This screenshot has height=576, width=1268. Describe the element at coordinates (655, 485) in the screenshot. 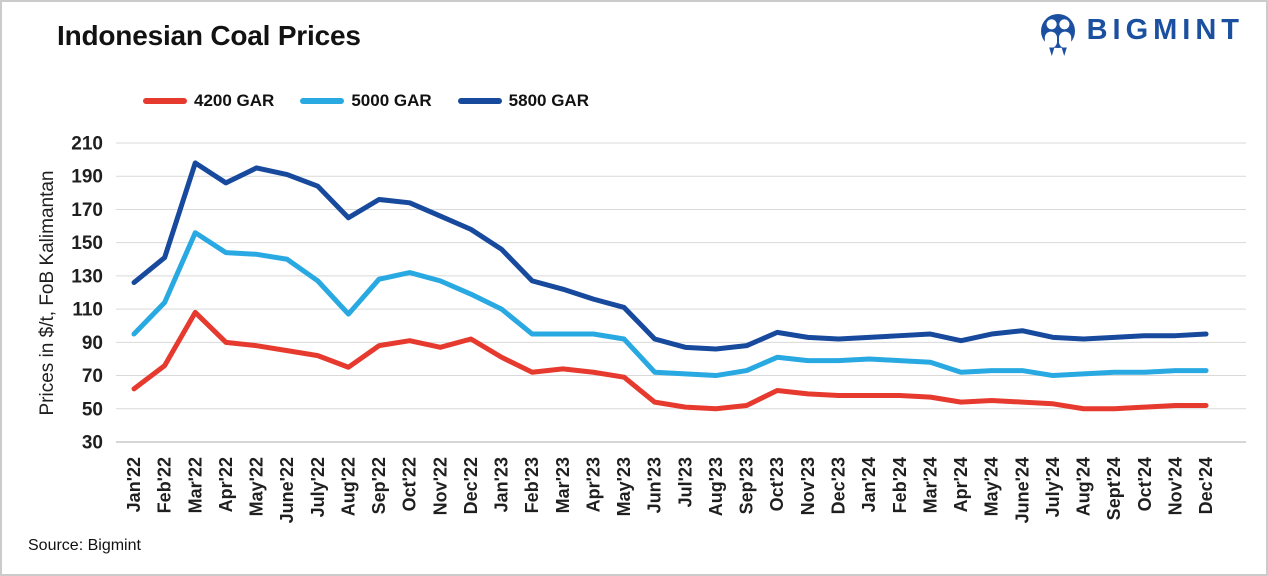

I see `x-tick-label: Jun'23` at that location.